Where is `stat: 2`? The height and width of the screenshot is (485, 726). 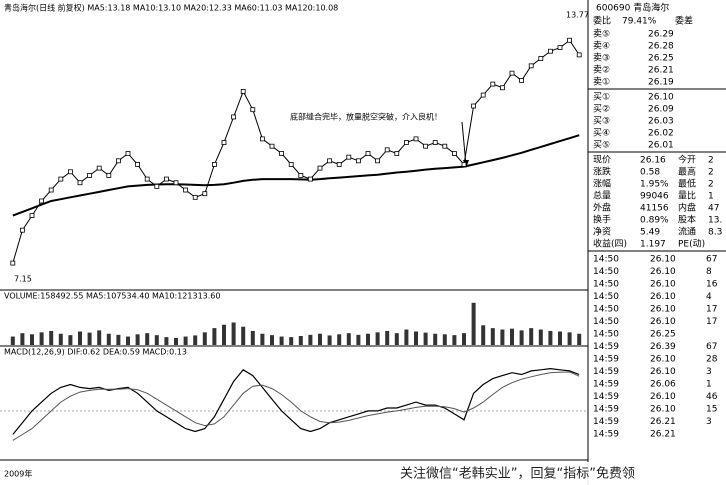 stat: 2 is located at coordinates (711, 161).